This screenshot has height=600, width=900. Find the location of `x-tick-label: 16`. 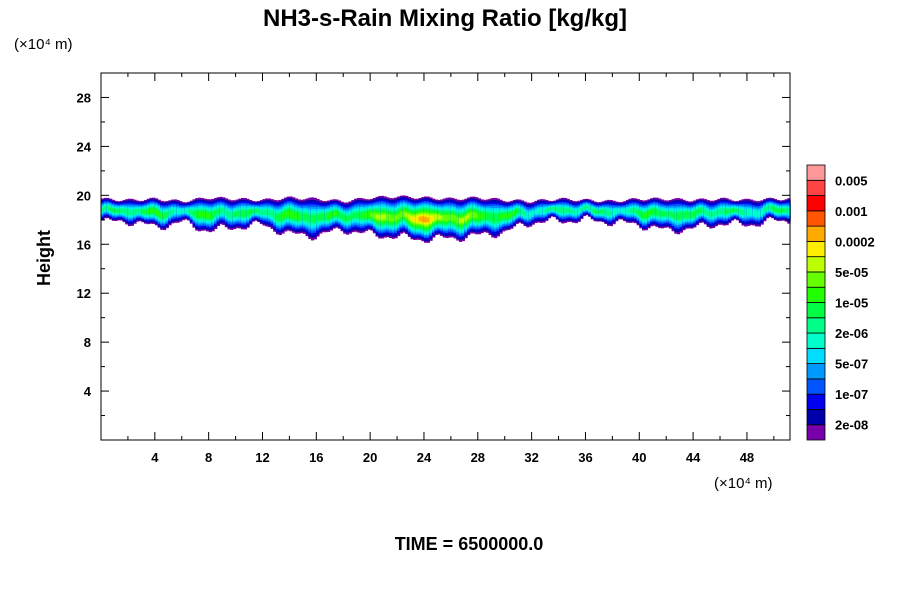

x-tick-label: 16 is located at coordinates (316, 457).